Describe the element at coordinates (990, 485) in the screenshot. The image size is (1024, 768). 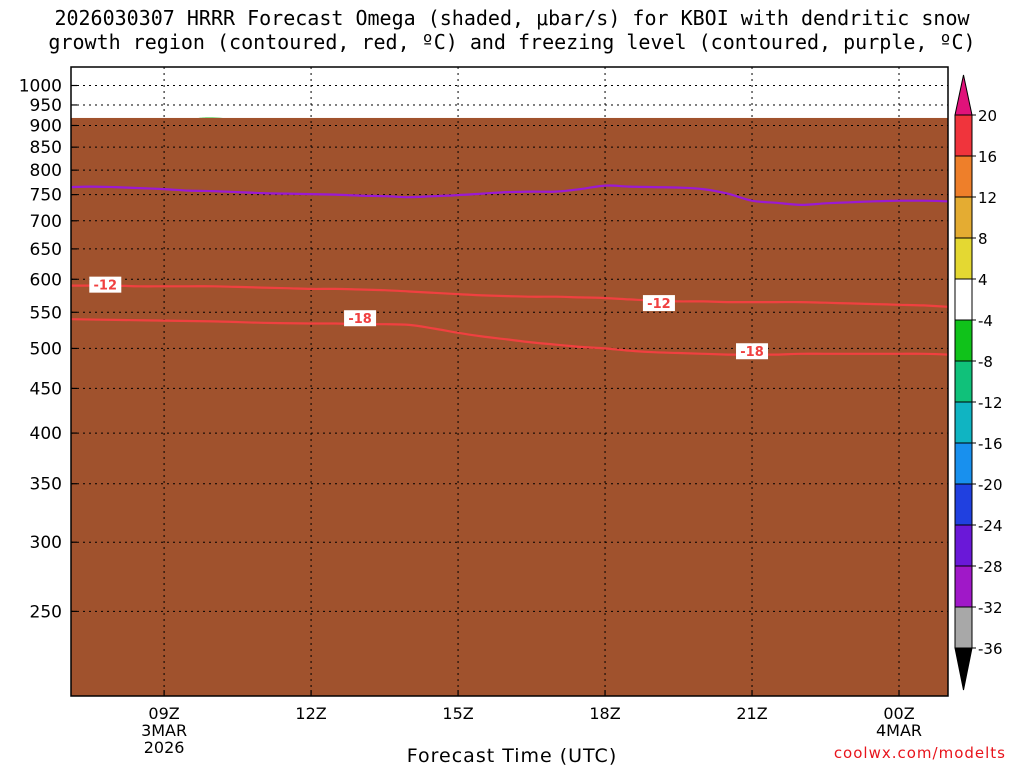
I see `colorbar-label--20: -20` at that location.